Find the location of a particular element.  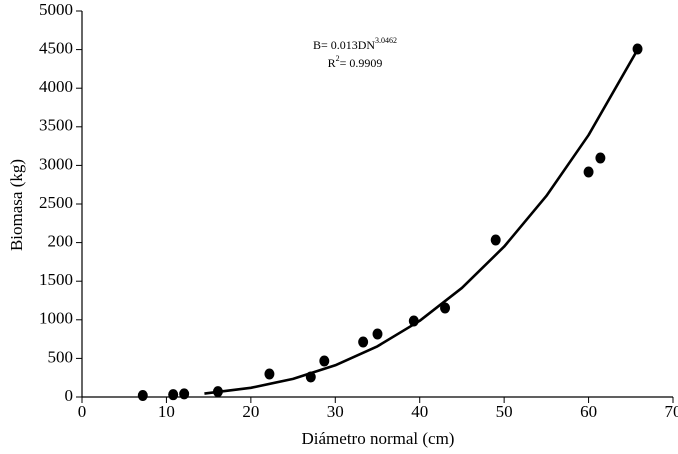

y-tick-label: 5000 is located at coordinates (56, 9).